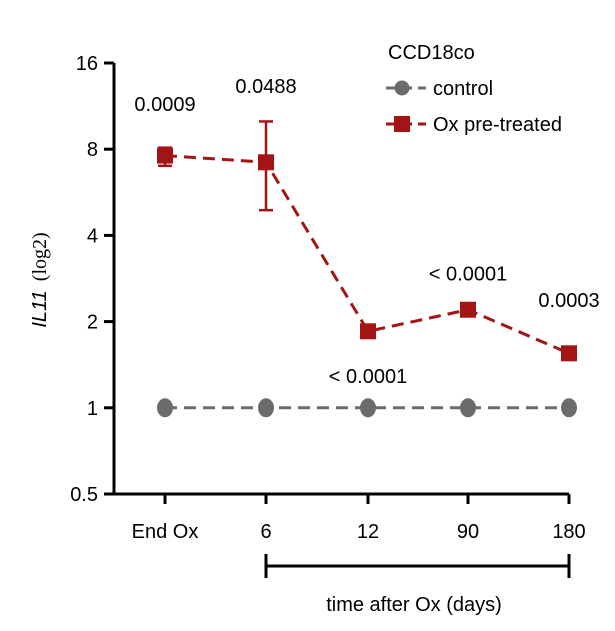  I want to click on y-axis-label-suffix: (log2), so click(40, 256).